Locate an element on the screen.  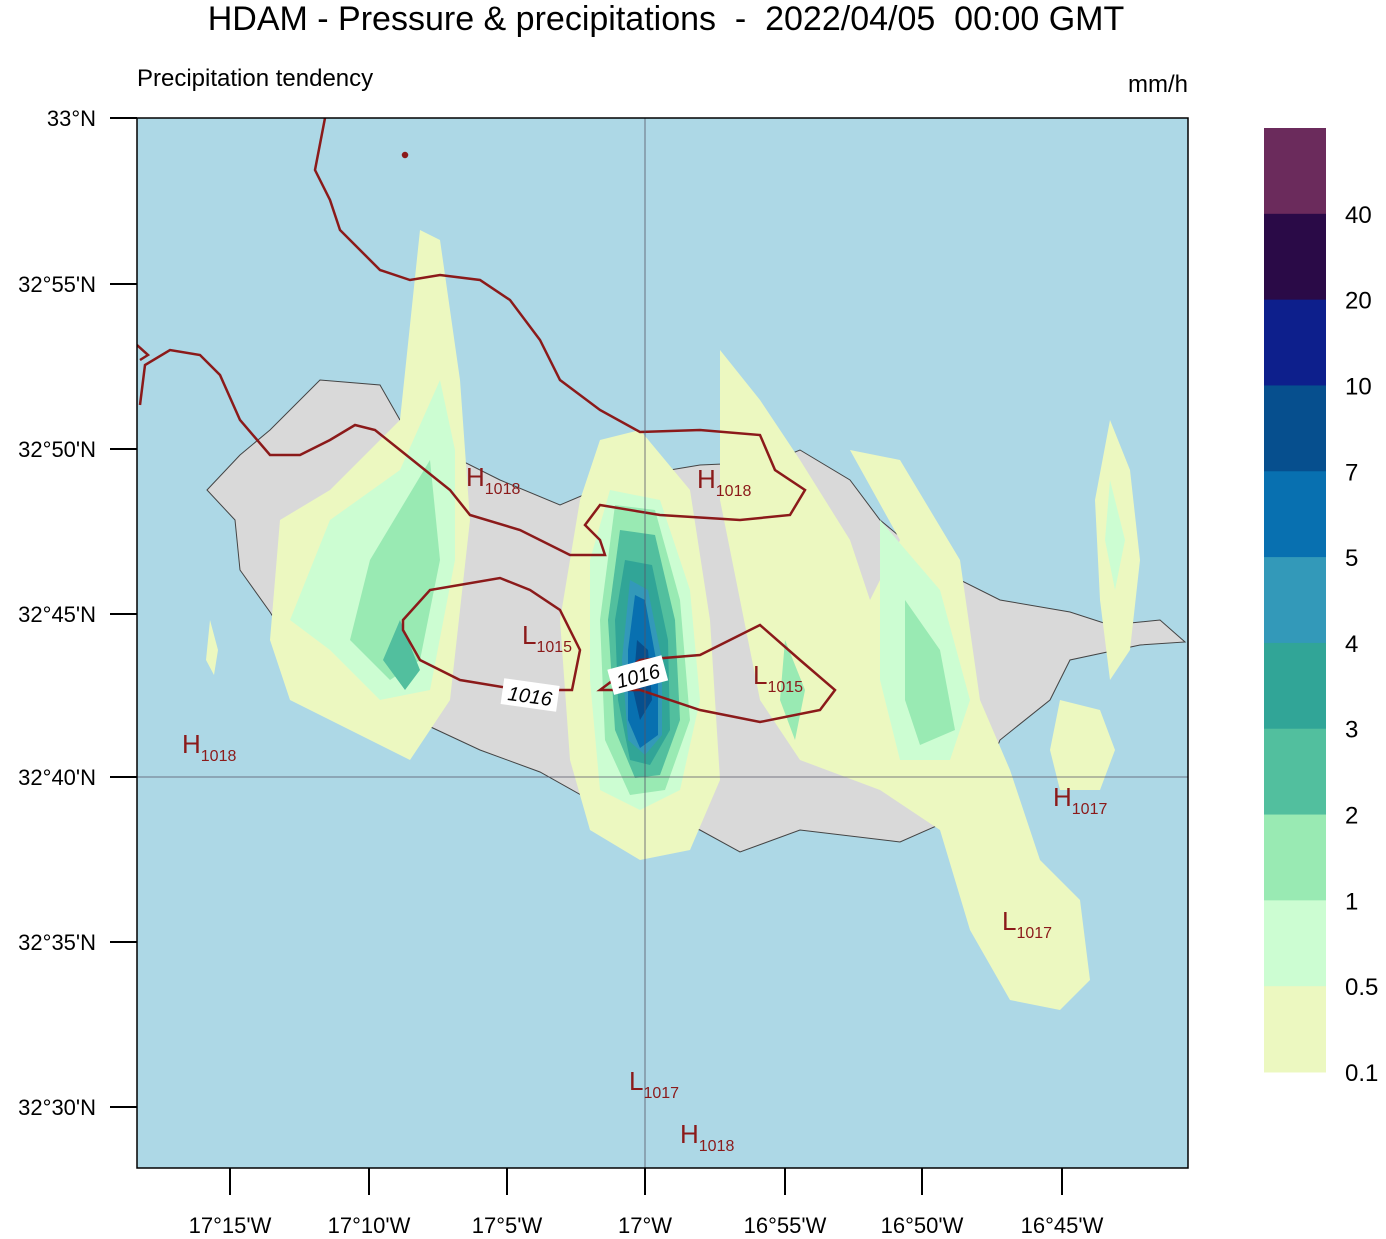
x-tick-label: 17°10'W is located at coordinates (369, 1223).